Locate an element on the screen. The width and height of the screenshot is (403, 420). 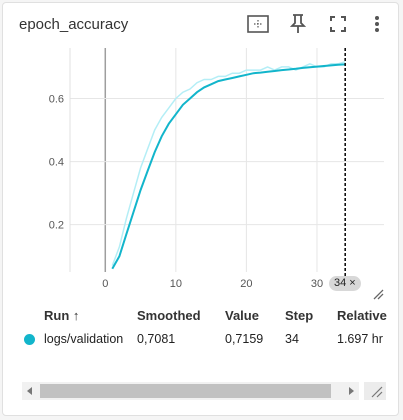
pin-icon is located at coordinates (298, 23).